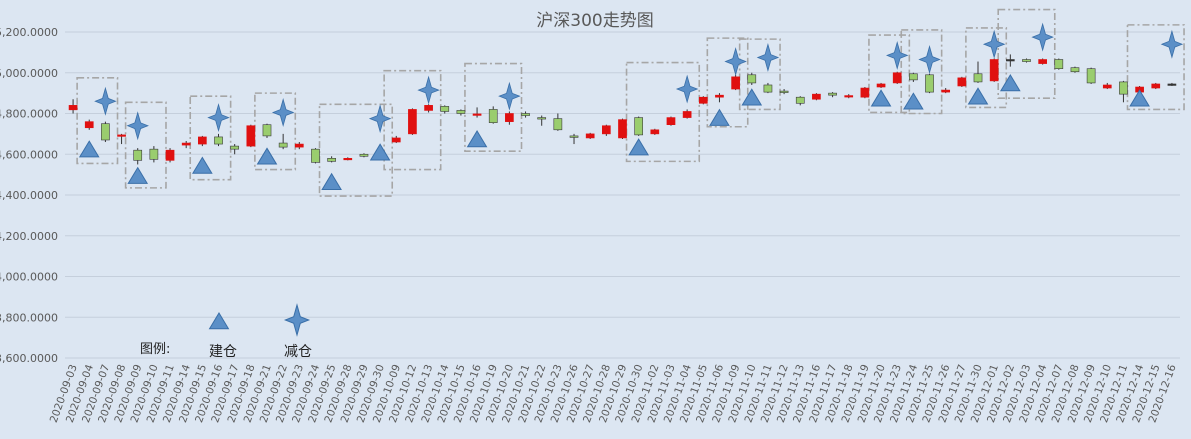 The width and height of the screenshot is (1191, 439). What do you see at coordinates (29, 32) in the screenshot?
I see `y-tick-label: 5,200.0000` at bounding box center [29, 32].